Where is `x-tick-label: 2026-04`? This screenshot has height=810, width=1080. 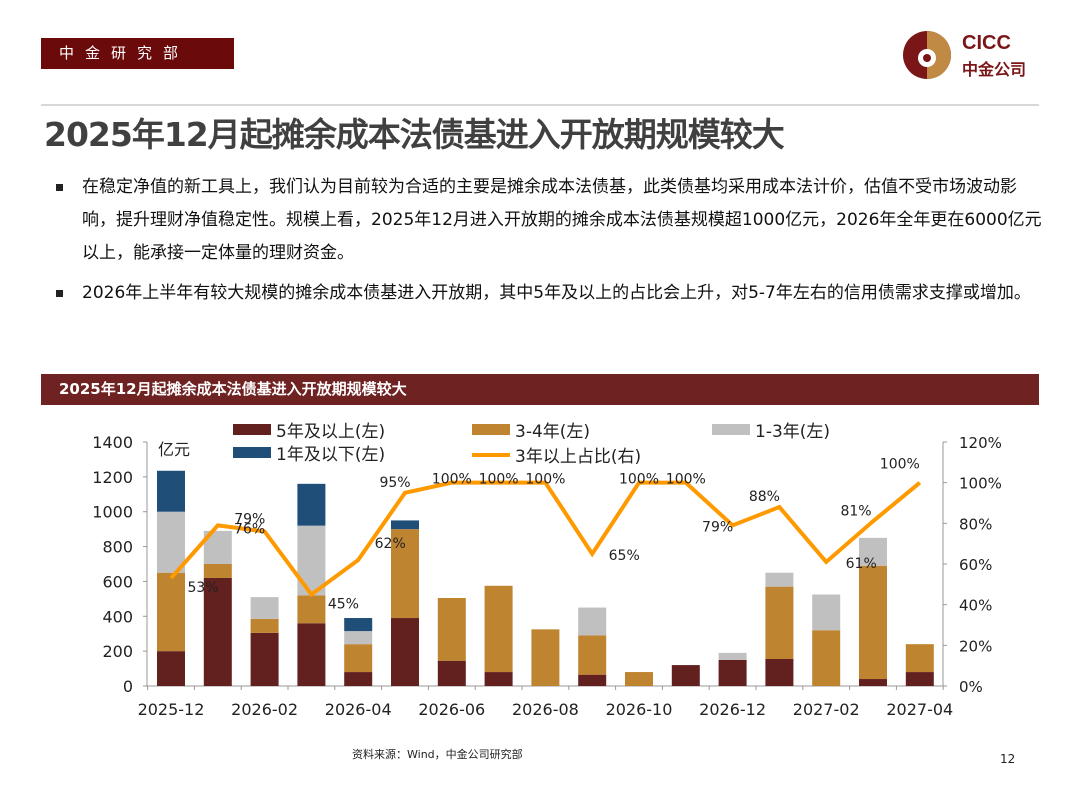 x-tick-label: 2026-04 is located at coordinates (358, 709).